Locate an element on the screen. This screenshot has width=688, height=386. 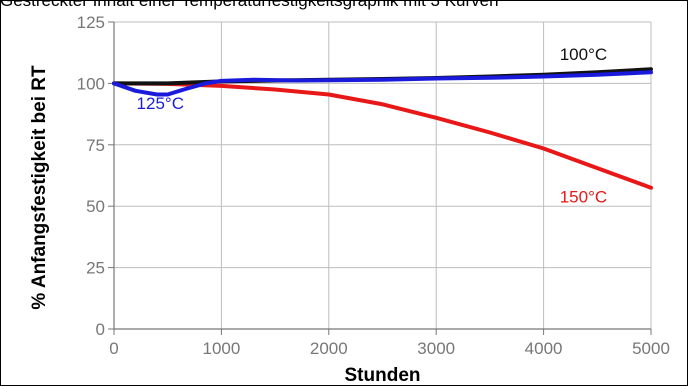
x-tick-label: 1000 is located at coordinates (221, 348).